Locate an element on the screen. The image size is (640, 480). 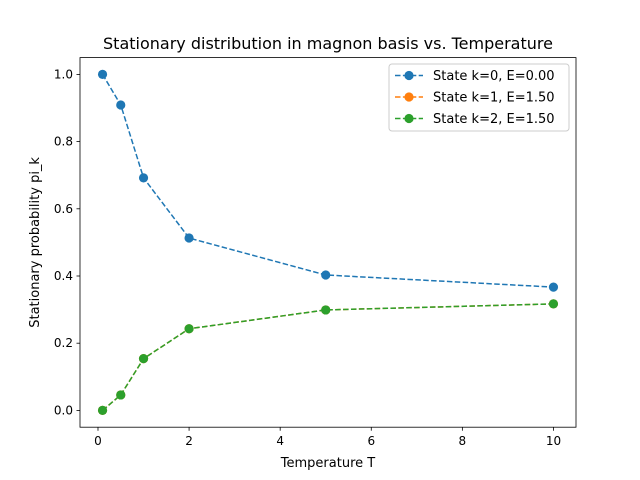
y-axis-label: Stationary probability pi_k is located at coordinates (35, 242).